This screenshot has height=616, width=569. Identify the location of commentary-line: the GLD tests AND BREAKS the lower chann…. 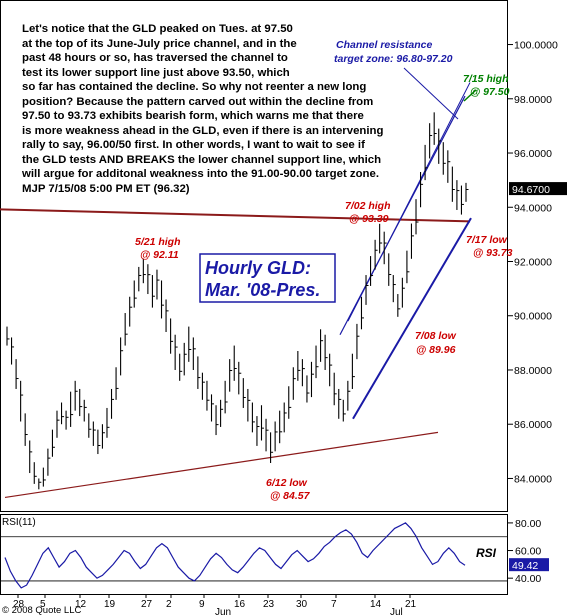
(202, 159).